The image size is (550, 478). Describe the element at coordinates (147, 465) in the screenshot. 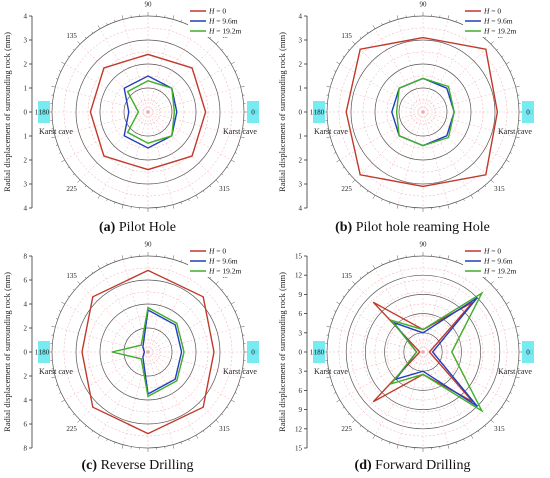

I see `caption-c-text: Reverse Drilling` at that location.